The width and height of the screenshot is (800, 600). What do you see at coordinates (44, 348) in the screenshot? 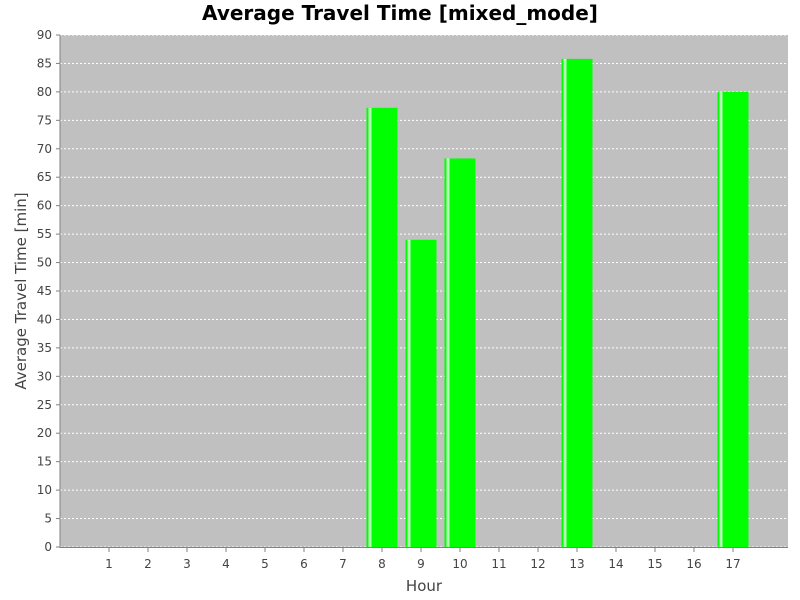
I see `y-tick-label: 35` at bounding box center [44, 348].